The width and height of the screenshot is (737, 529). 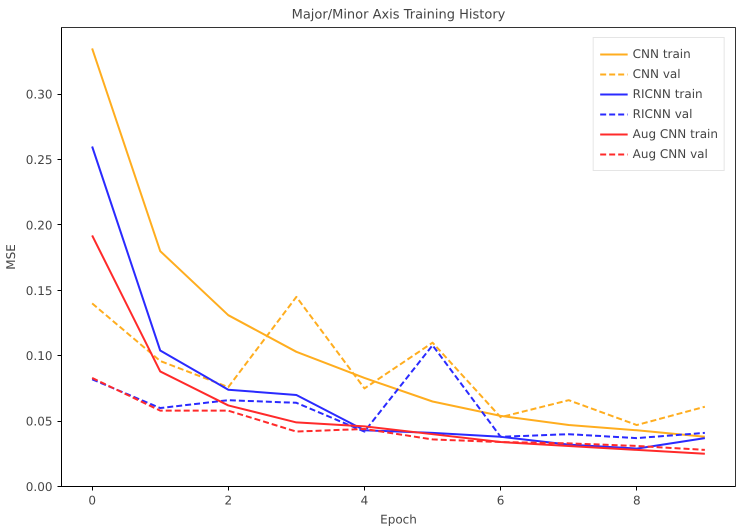 What do you see at coordinates (39, 225) in the screenshot?
I see `y-tick-label: 0.20` at bounding box center [39, 225].